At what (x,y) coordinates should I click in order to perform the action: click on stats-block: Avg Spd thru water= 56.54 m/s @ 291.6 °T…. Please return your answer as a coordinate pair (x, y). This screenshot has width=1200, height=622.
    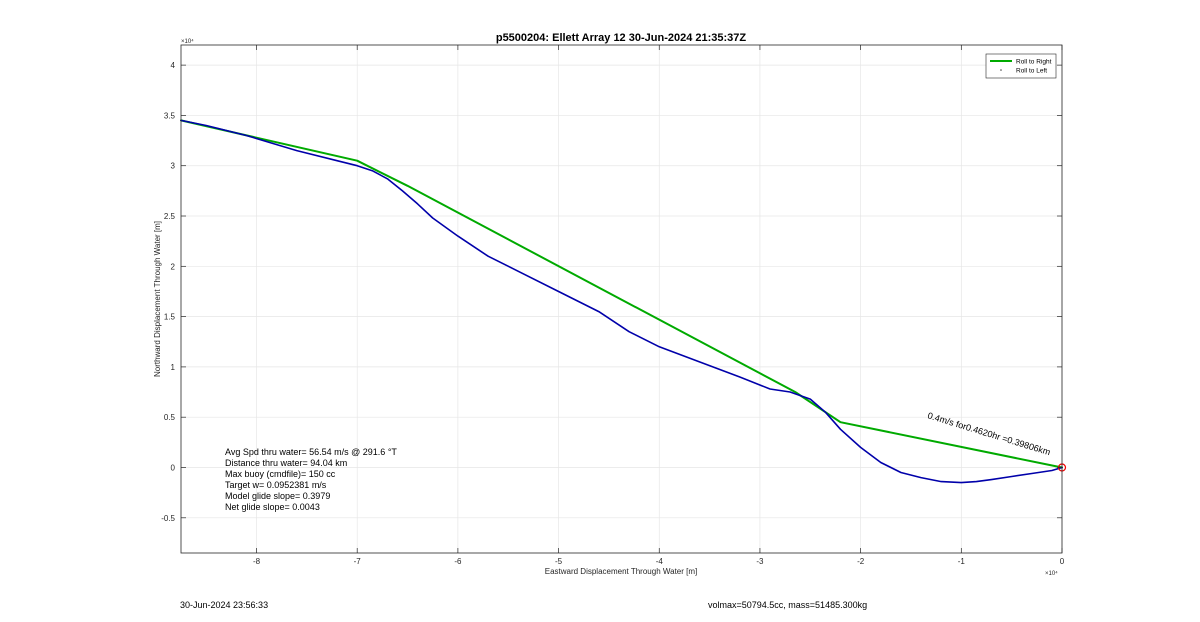
    Looking at the image, I should click on (311, 479).